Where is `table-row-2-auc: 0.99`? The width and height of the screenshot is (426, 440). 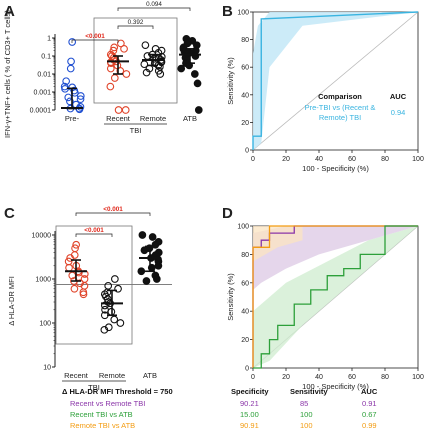
table-row-2-auc: 0.99 is located at coordinates (369, 425).